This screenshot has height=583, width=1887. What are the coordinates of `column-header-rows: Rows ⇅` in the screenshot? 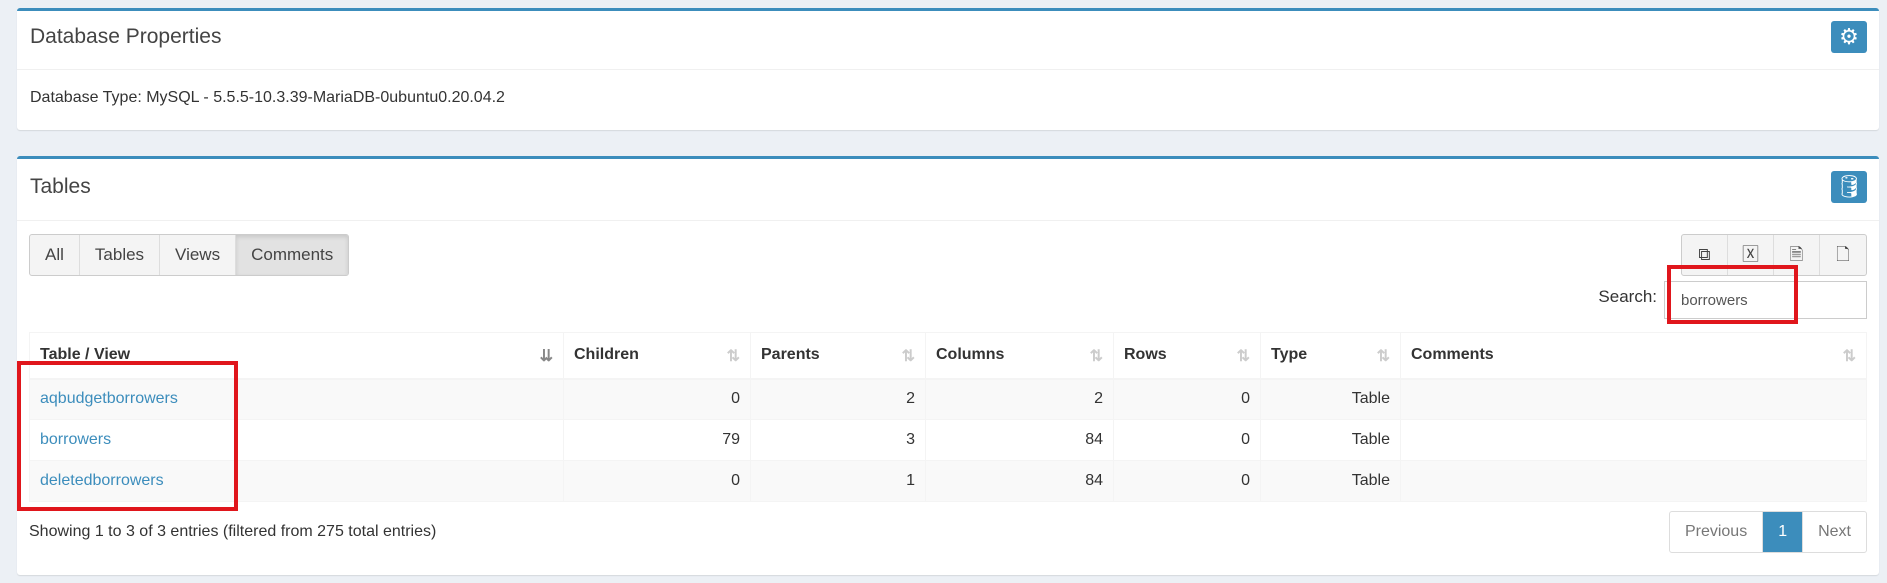 It's located at (1187, 356).